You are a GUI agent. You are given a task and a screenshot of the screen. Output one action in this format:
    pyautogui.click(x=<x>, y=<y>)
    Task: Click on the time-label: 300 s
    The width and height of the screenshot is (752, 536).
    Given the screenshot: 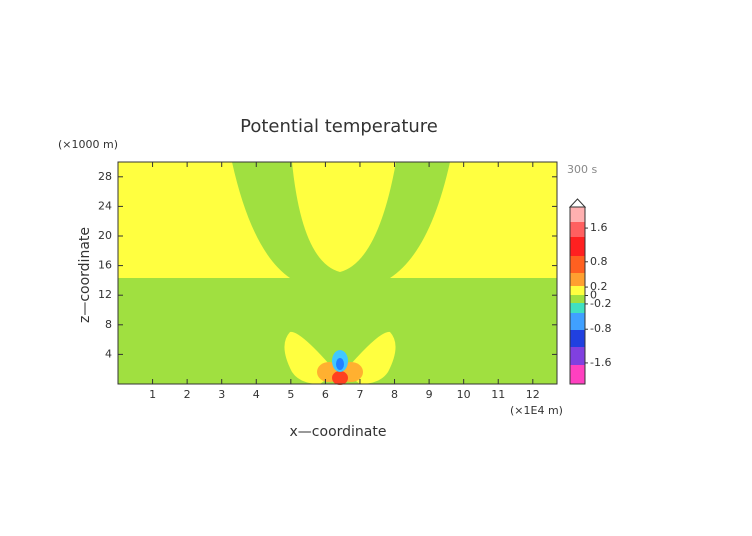 What is the action you would take?
    pyautogui.click(x=582, y=169)
    